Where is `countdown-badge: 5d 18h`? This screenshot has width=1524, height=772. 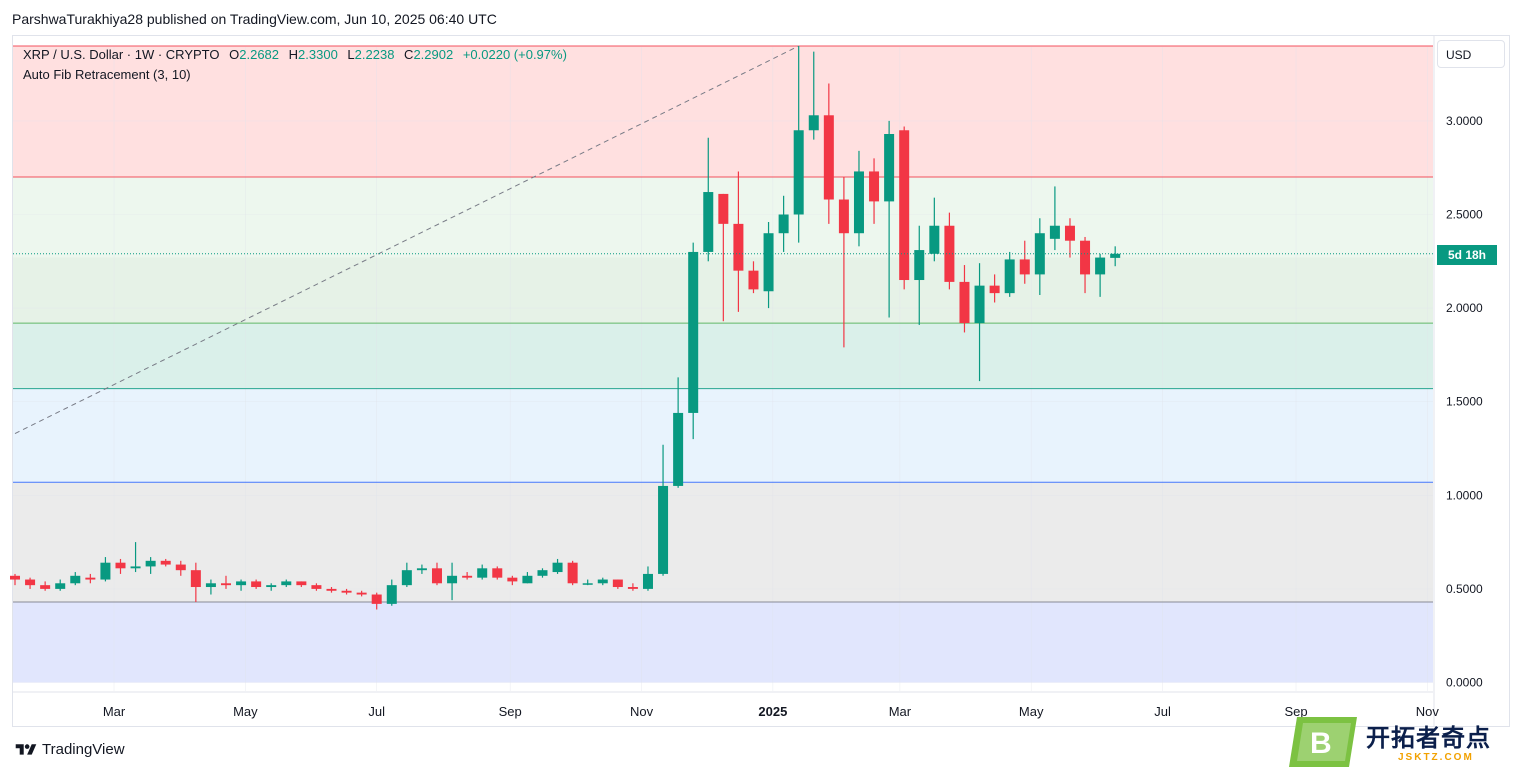 countdown-badge: 5d 18h is located at coordinates (1467, 255).